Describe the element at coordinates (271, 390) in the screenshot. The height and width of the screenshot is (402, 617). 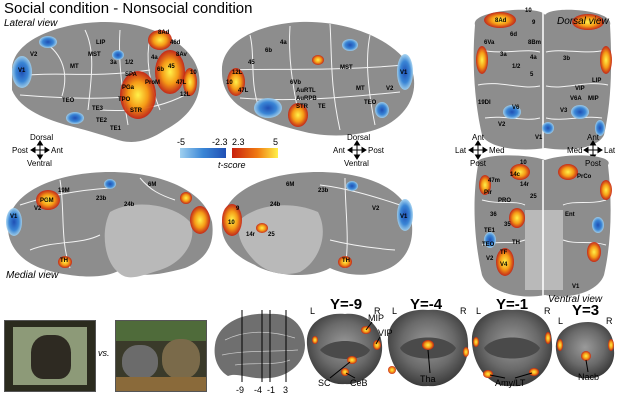
I see `sagittal-tick: -1` at that location.